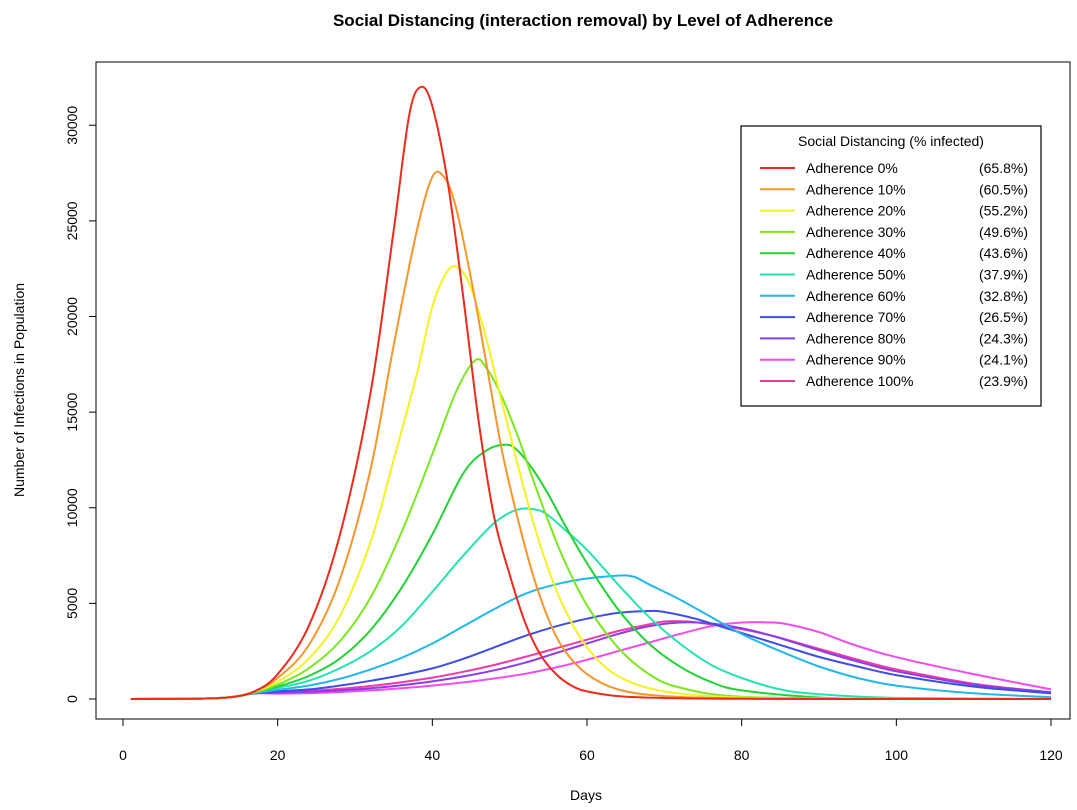 This screenshot has height=810, width=1077. I want to click on y-tick-label: 20000, so click(72, 316).